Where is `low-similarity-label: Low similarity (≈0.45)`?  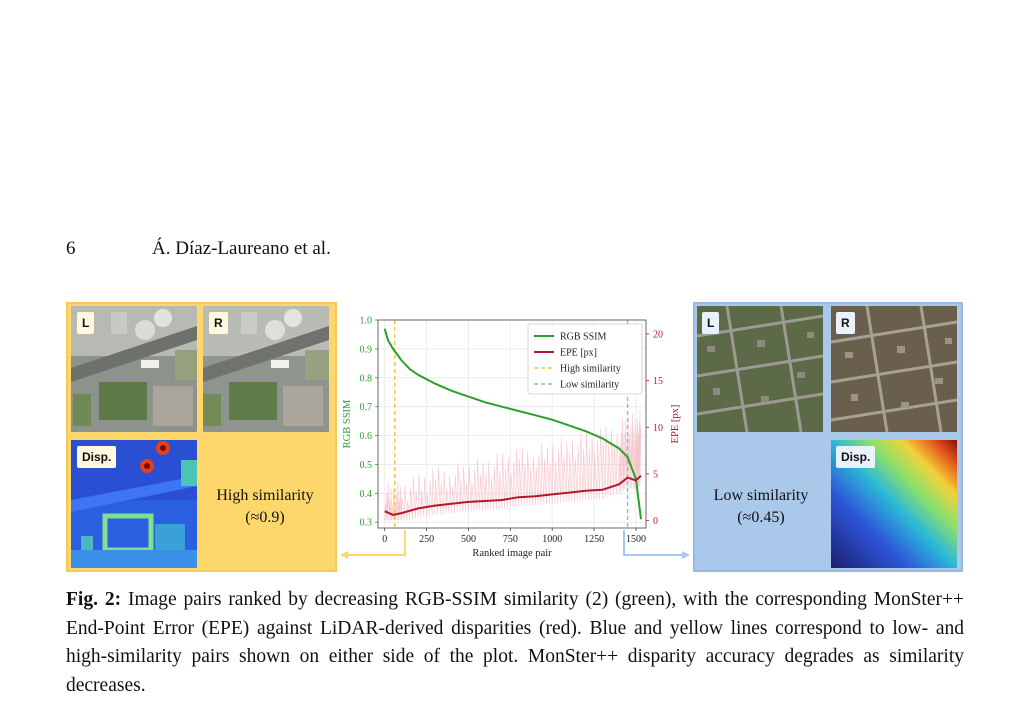 low-similarity-label: Low similarity (≈0.45) is located at coordinates (761, 507).